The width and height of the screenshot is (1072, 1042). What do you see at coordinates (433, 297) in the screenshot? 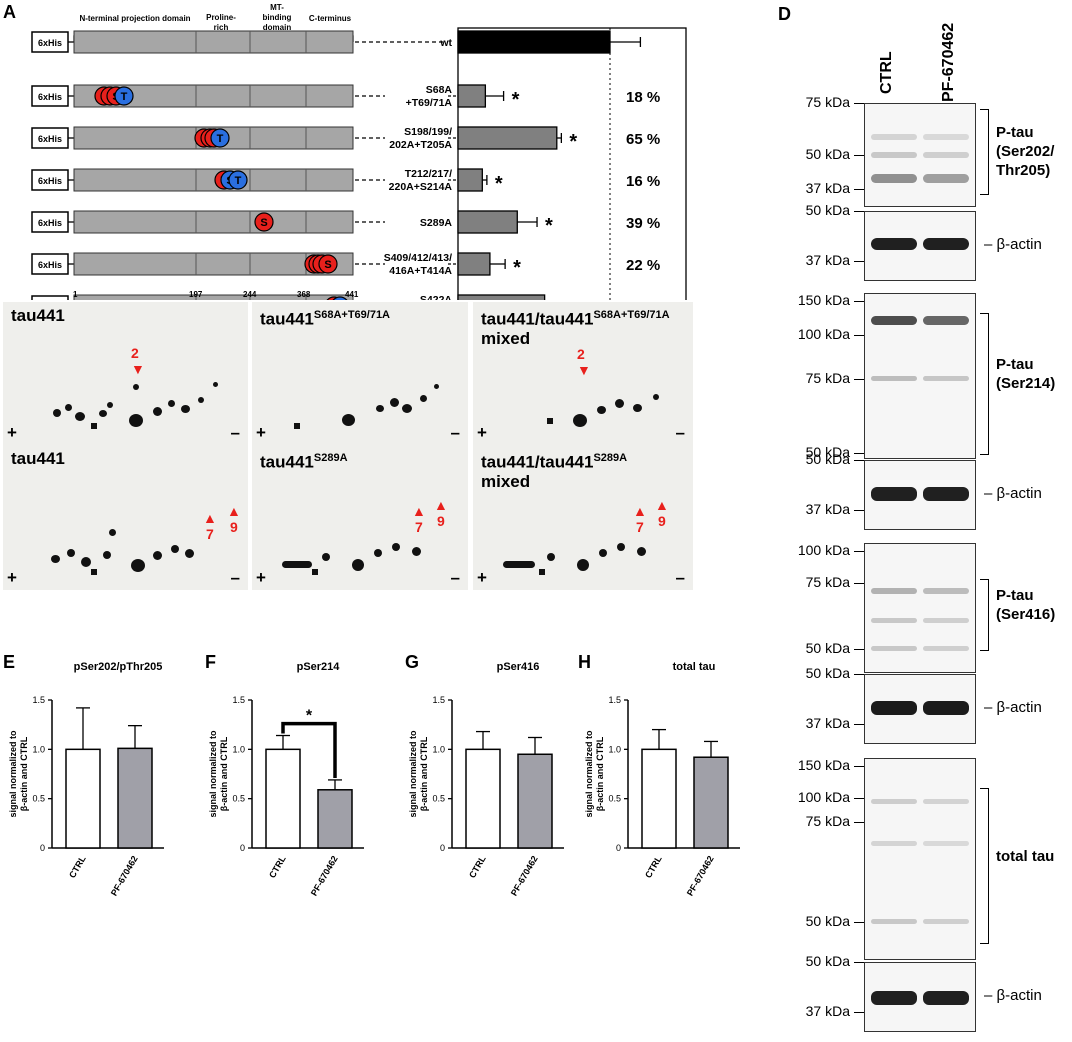
I see `construct-name: S422A+T427A` at bounding box center [433, 297].